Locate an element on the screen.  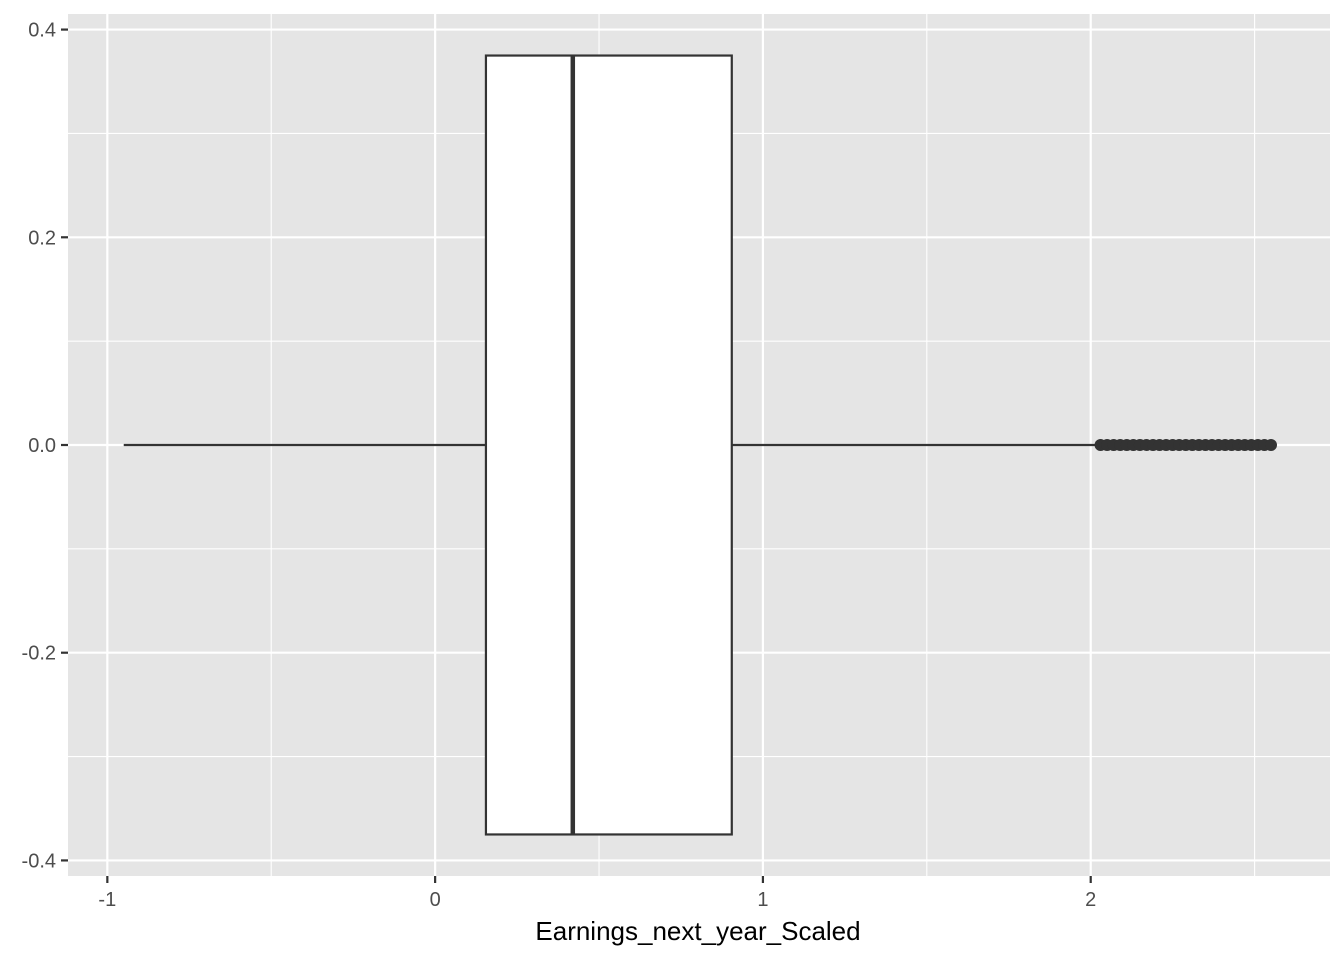
x-tick-label: 2 is located at coordinates (1090, 900).